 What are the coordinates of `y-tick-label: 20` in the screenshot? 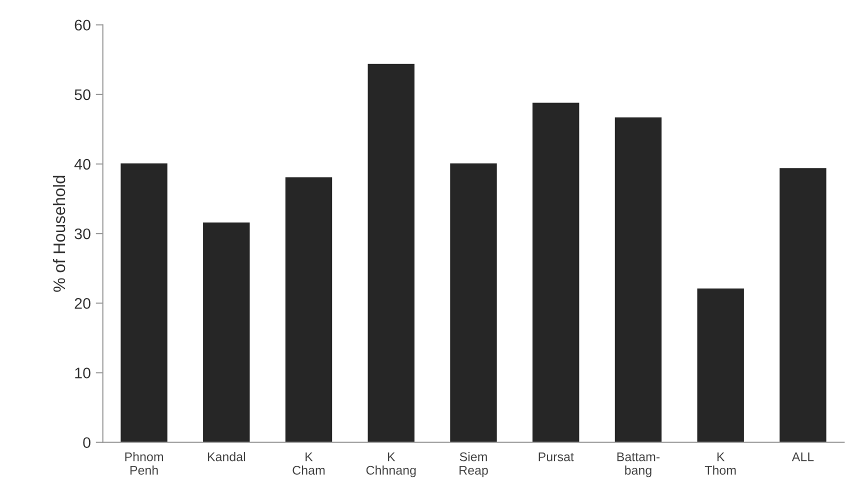 It's located at (82, 303).